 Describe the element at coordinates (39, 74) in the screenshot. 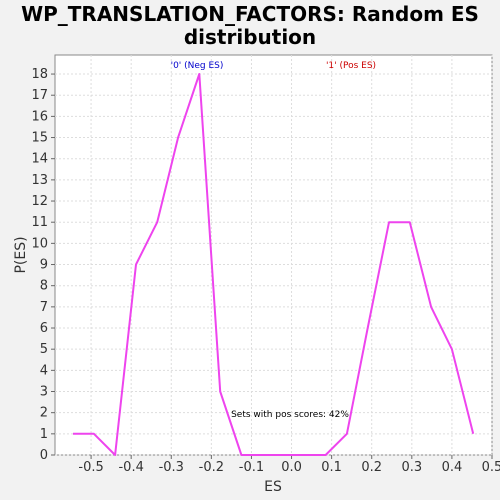

I see `y-tick-label: 18` at that location.